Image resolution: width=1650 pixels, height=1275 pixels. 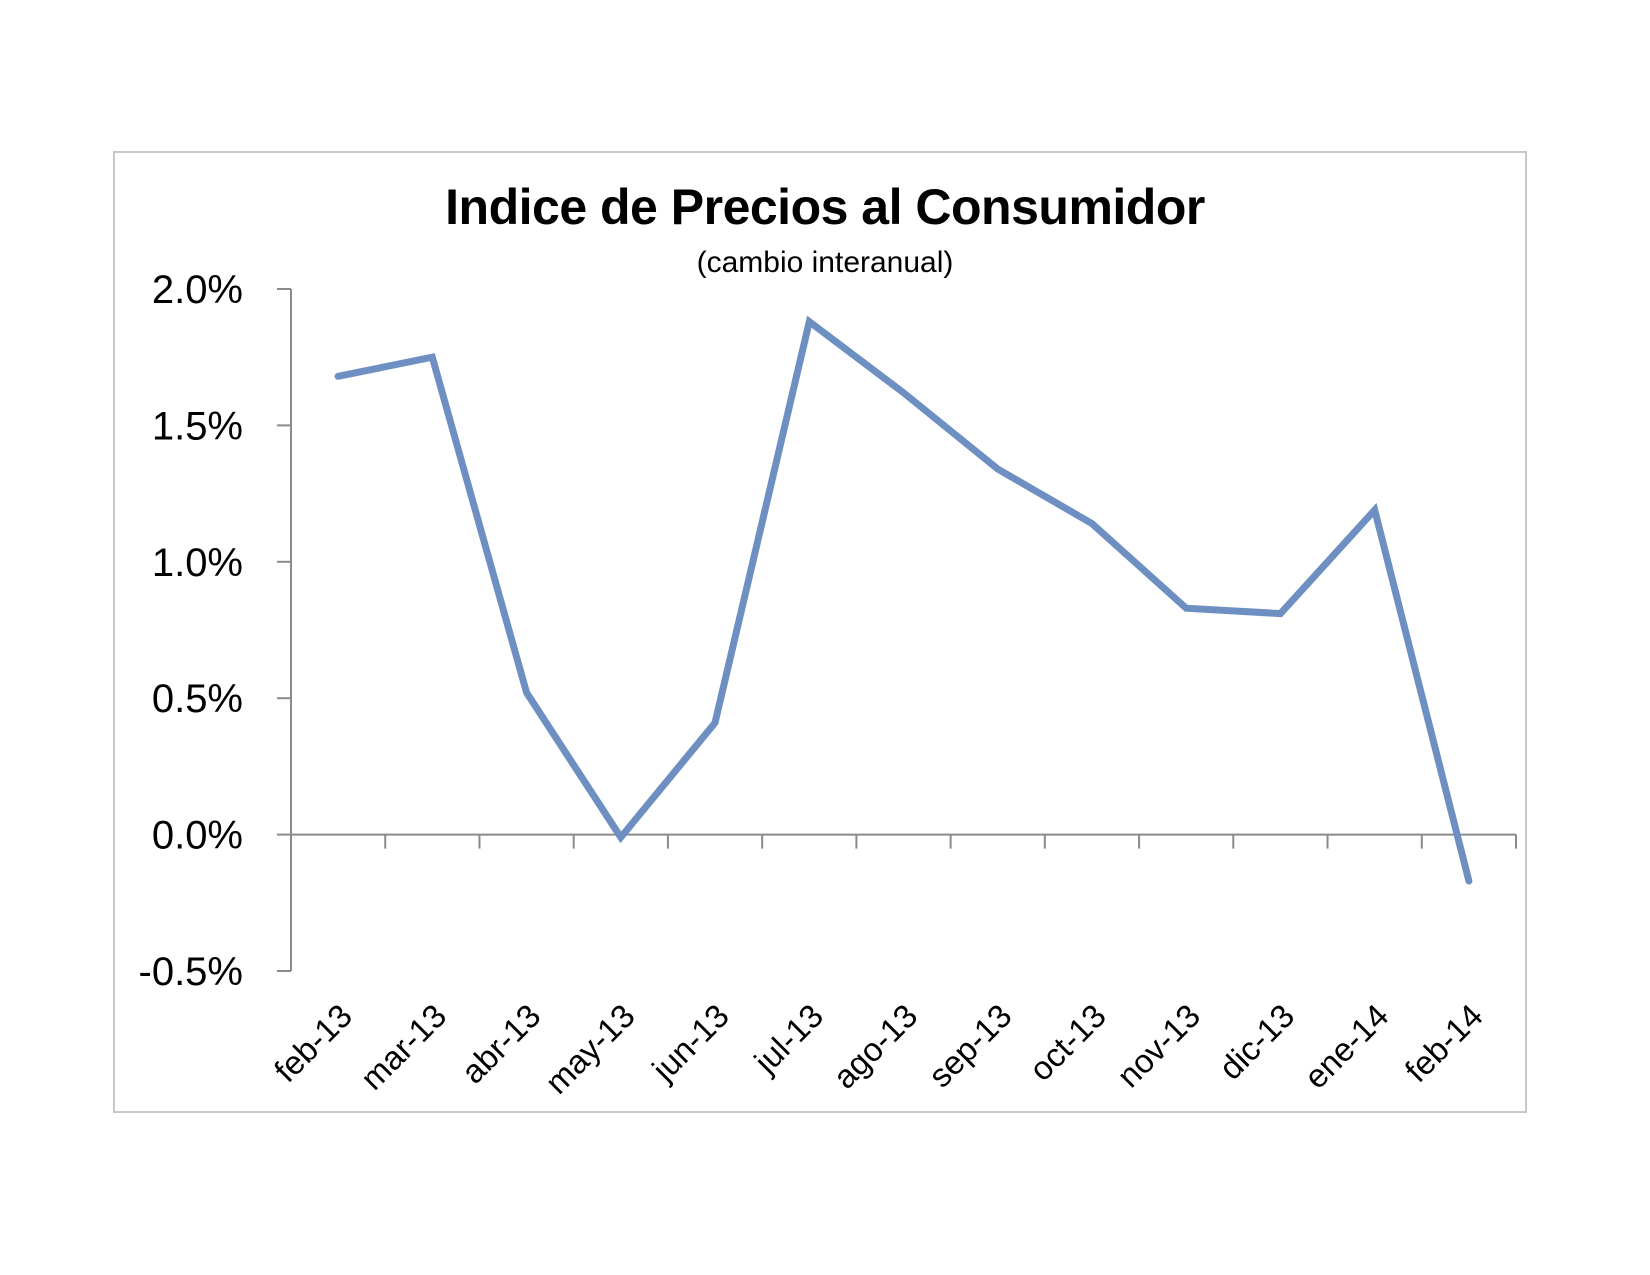 I want to click on x-tick-label: feb-13, so click(x=313, y=1043).